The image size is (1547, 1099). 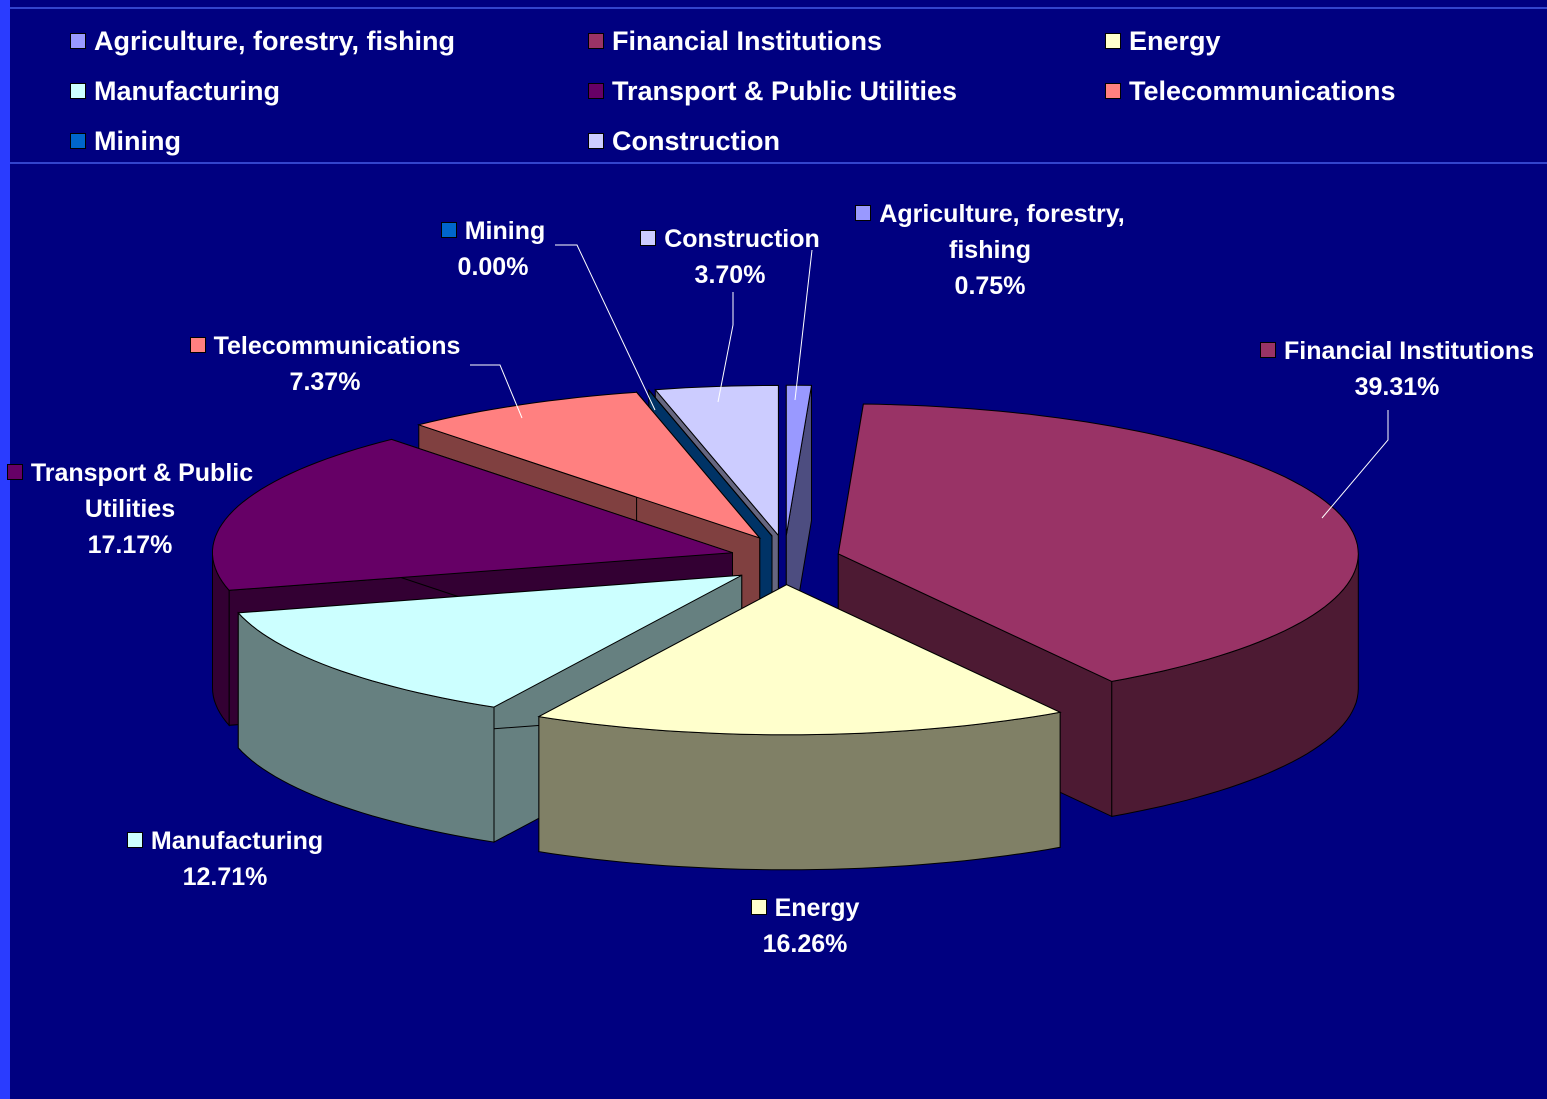 I want to click on legend-label: Agriculture, forestry, fishing, so click(x=275, y=41).